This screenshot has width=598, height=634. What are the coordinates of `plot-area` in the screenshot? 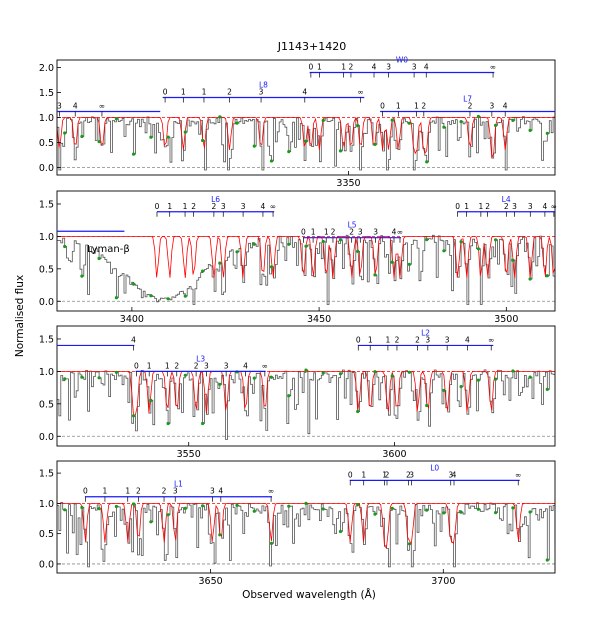 It's located at (306, 142).